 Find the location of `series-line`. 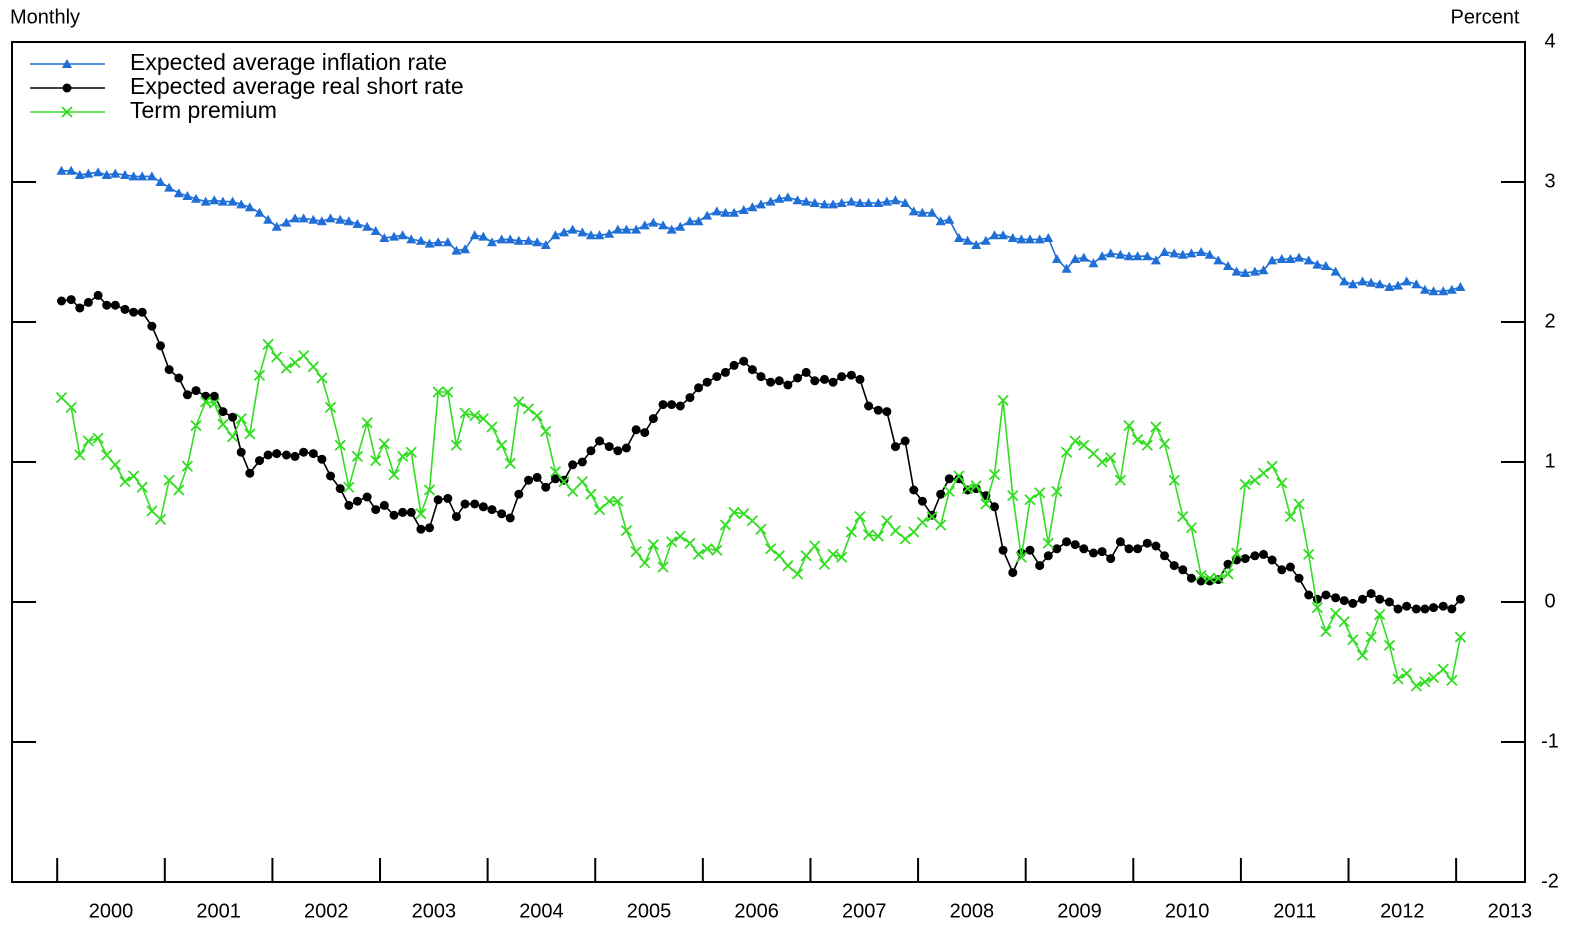

series-line is located at coordinates (761, 231).